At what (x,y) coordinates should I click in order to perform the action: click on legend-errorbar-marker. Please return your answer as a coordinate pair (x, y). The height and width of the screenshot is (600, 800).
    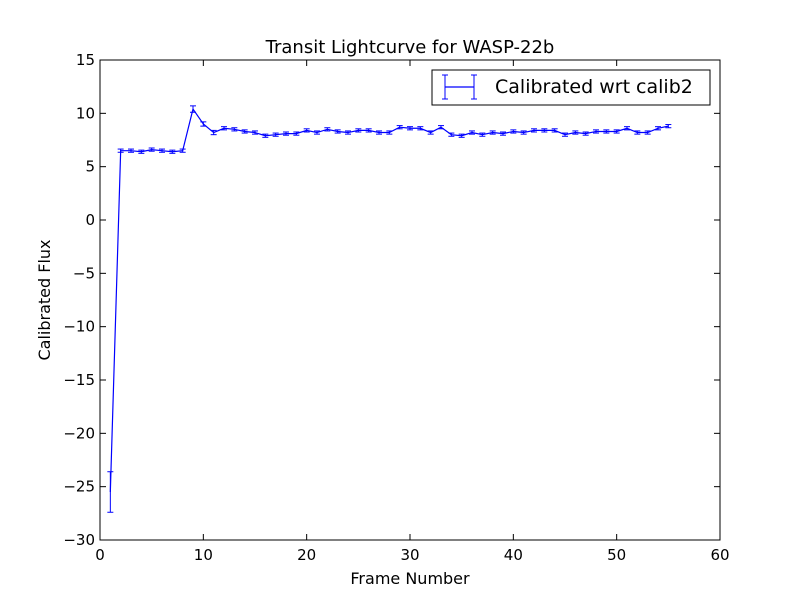
    Looking at the image, I should click on (459, 87).